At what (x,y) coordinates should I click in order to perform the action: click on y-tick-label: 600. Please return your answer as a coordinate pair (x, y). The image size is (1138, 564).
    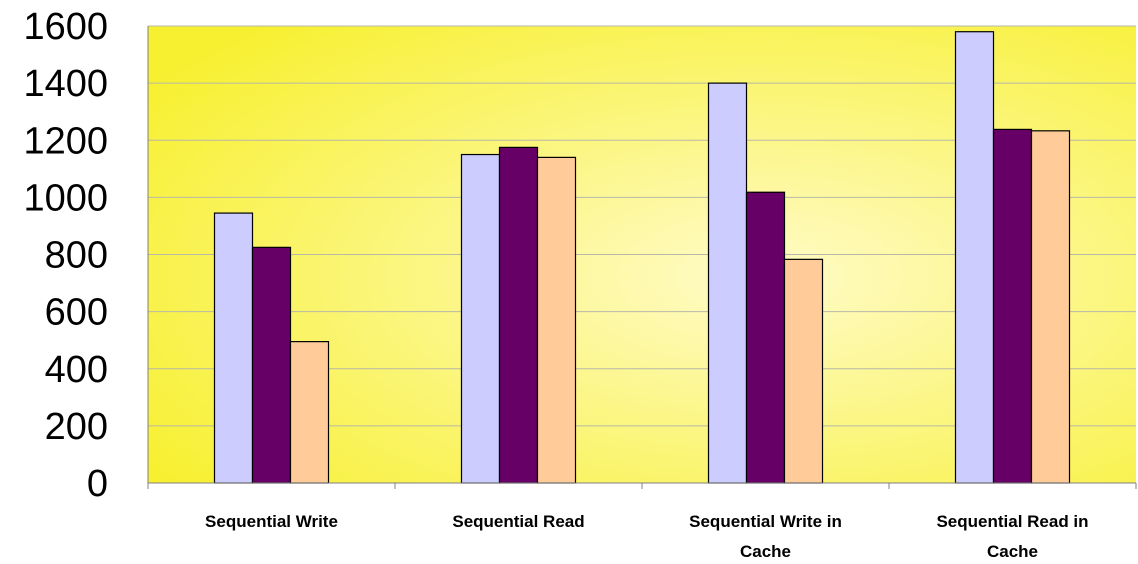
    Looking at the image, I should click on (76, 313).